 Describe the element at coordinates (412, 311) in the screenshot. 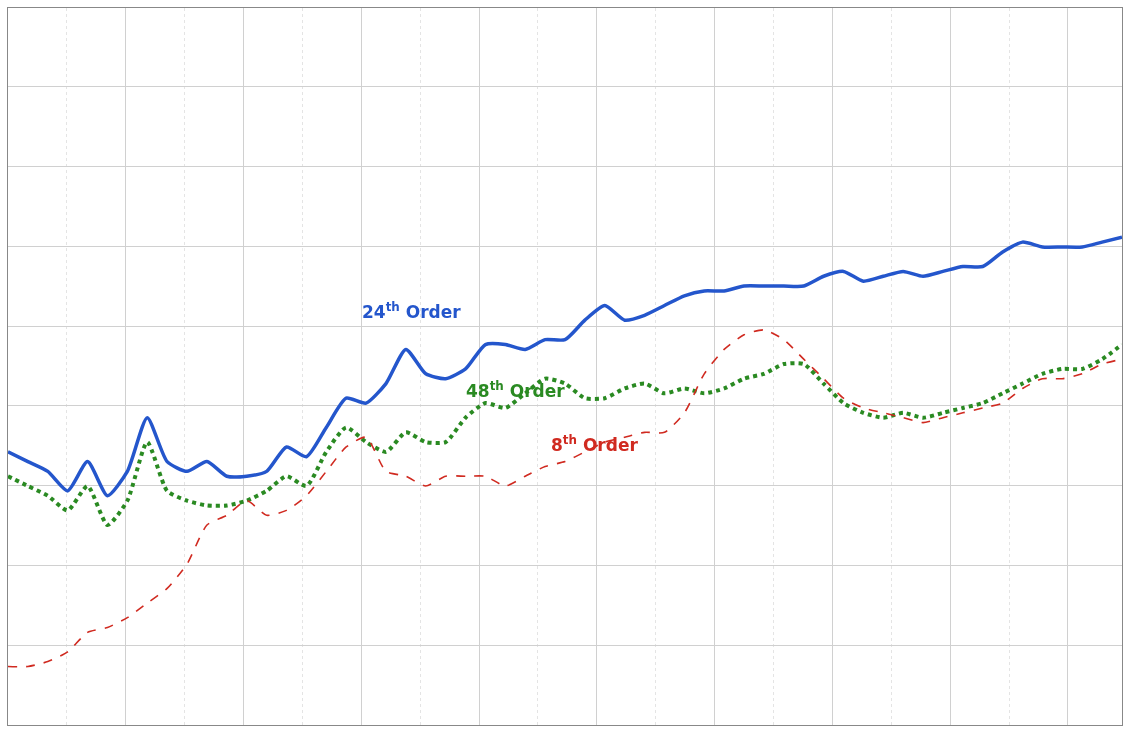

I see `series-label: 24$^{th}$ Order` at that location.